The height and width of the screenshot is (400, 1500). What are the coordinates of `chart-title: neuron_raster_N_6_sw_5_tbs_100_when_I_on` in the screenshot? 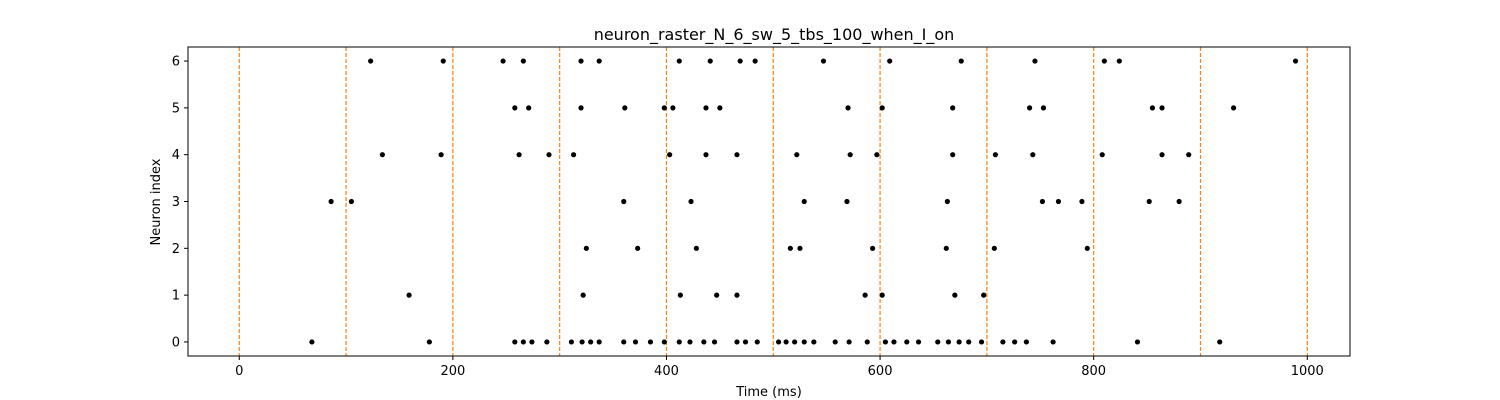 It's located at (774, 35).